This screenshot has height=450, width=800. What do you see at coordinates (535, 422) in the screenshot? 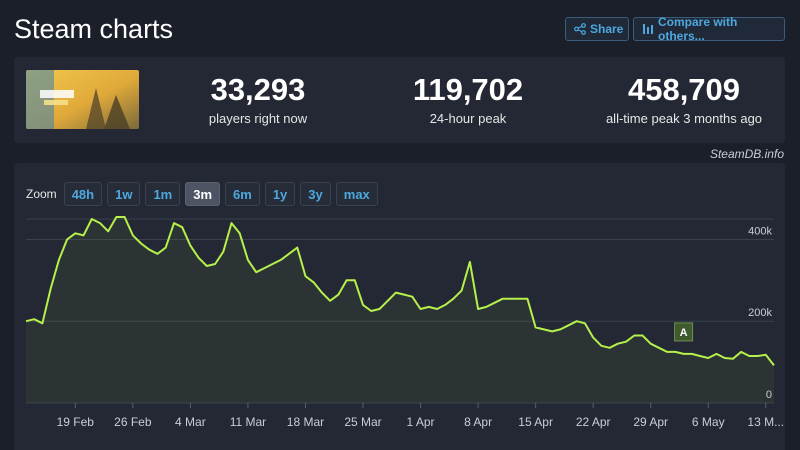
I see `x-tick-label: 15 Apr` at bounding box center [535, 422].